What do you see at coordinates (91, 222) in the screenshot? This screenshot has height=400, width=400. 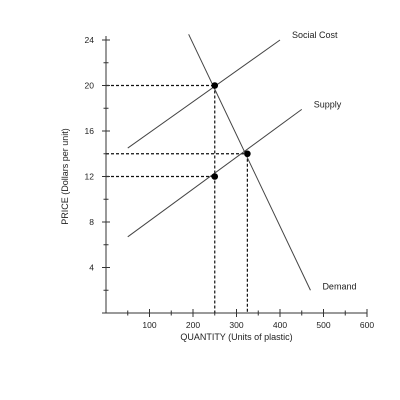 I see `y-tick-label: 8` at bounding box center [91, 222].